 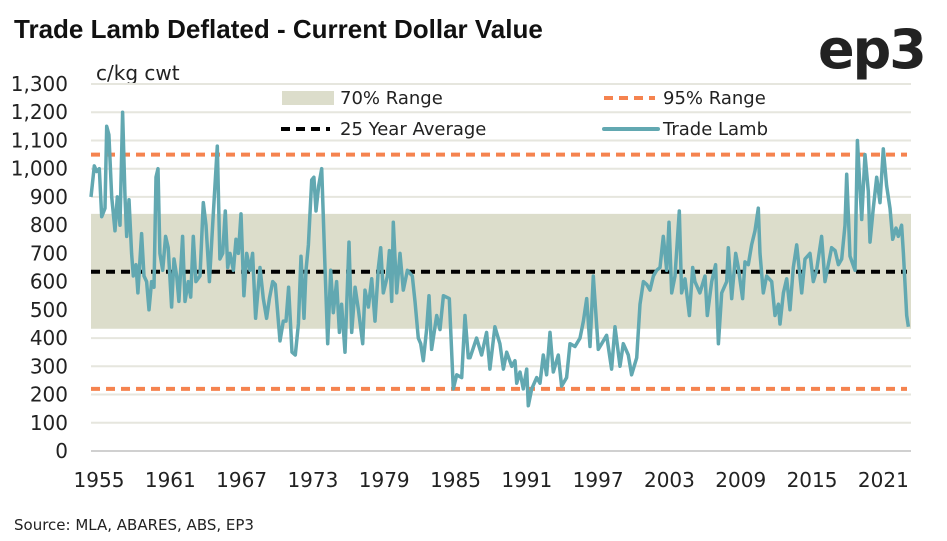 I want to click on x-tick-label: 1979, so click(x=384, y=480).